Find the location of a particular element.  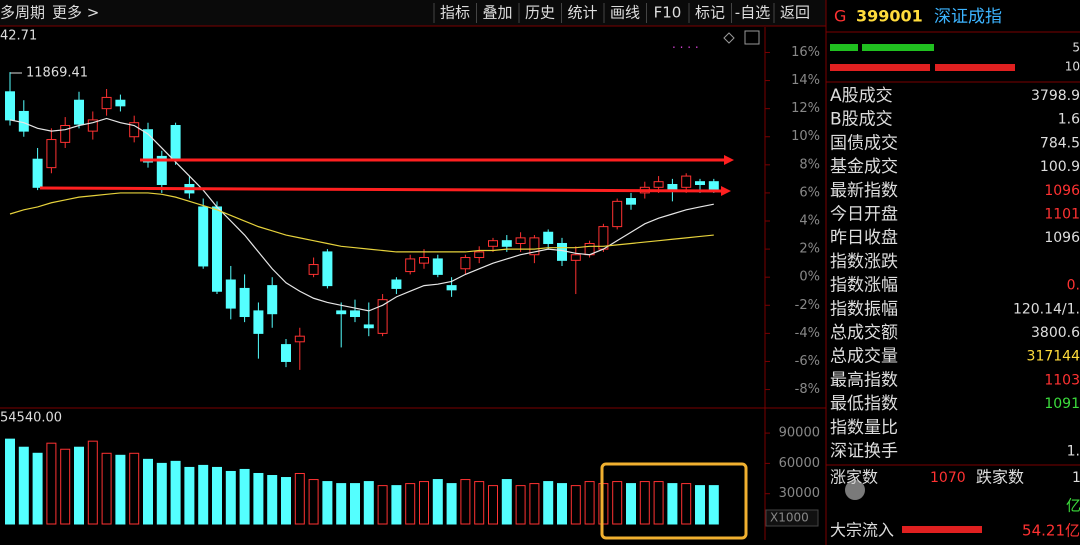

y-tick-label: 6% is located at coordinates (809, 192).